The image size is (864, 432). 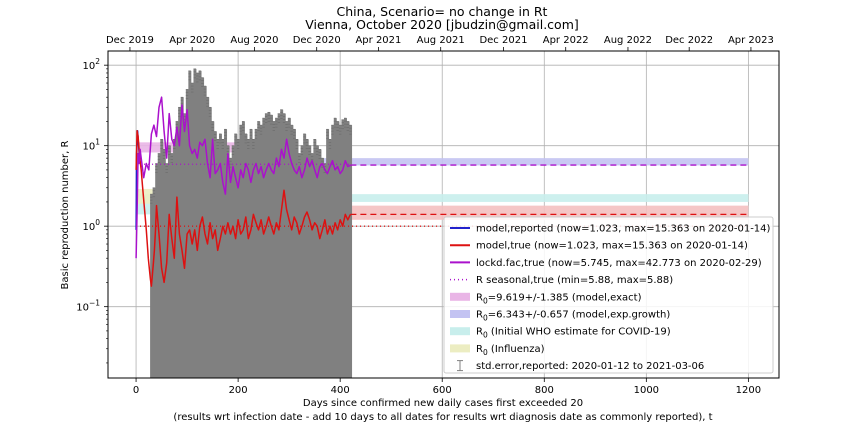 What do you see at coordinates (544, 390) in the screenshot?
I see `x-tick-label: 800` at bounding box center [544, 390].